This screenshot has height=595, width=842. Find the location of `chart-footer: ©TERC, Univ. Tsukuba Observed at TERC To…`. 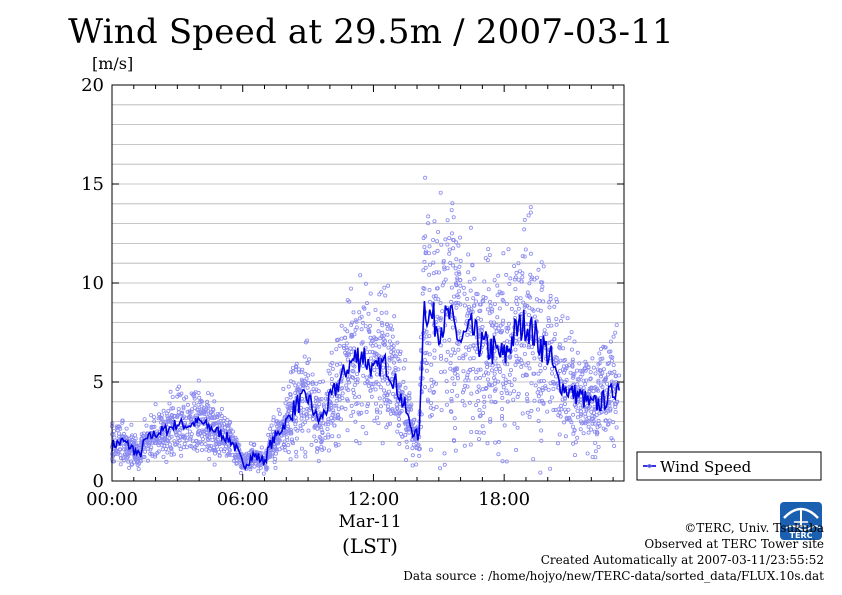

chart-footer: ©TERC, Univ. Tsukuba Observed at TERC To… is located at coordinates (613, 552).